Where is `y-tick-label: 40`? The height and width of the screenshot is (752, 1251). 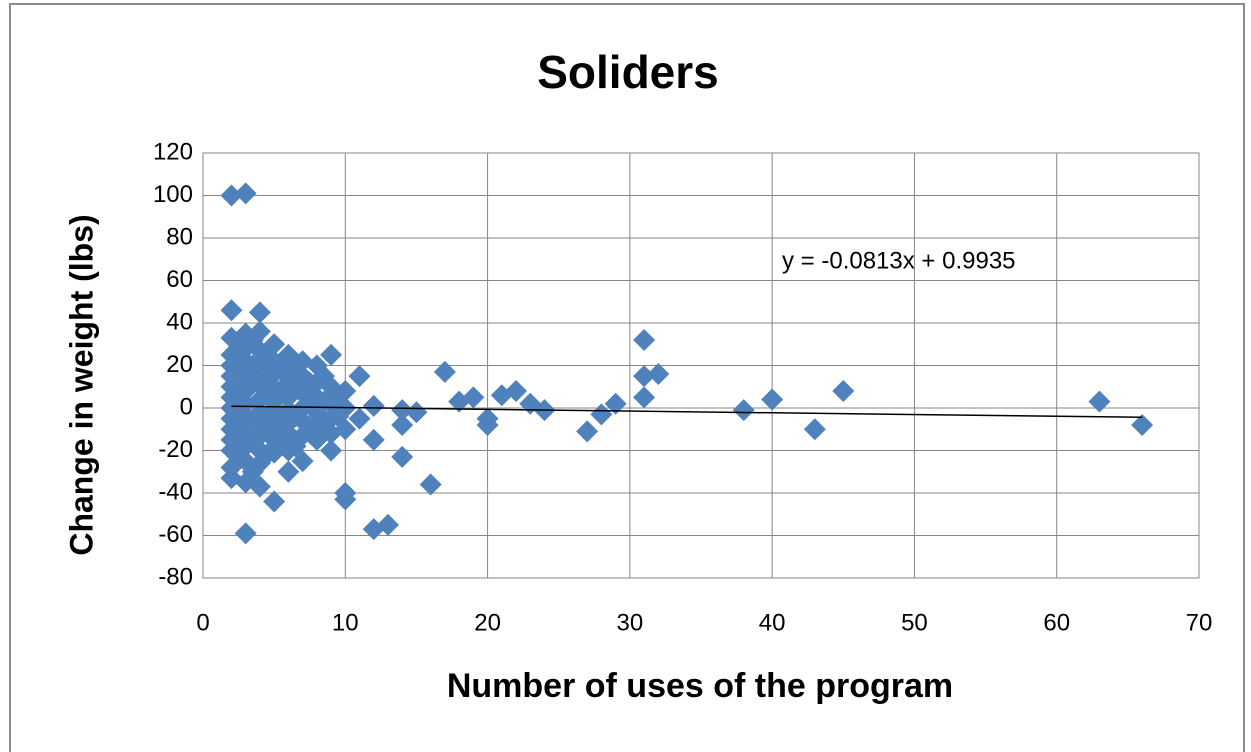
y-tick-label: 40 is located at coordinates (179, 321).